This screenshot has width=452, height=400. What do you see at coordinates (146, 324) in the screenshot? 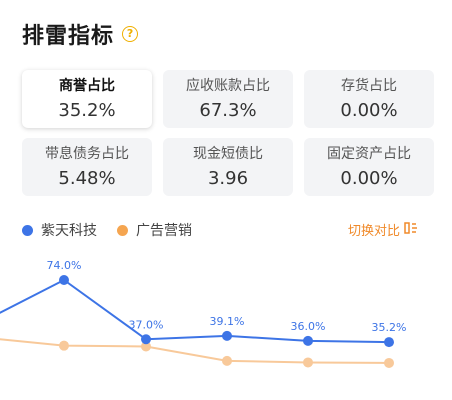
I see `data-label: 37.0%` at bounding box center [146, 324].